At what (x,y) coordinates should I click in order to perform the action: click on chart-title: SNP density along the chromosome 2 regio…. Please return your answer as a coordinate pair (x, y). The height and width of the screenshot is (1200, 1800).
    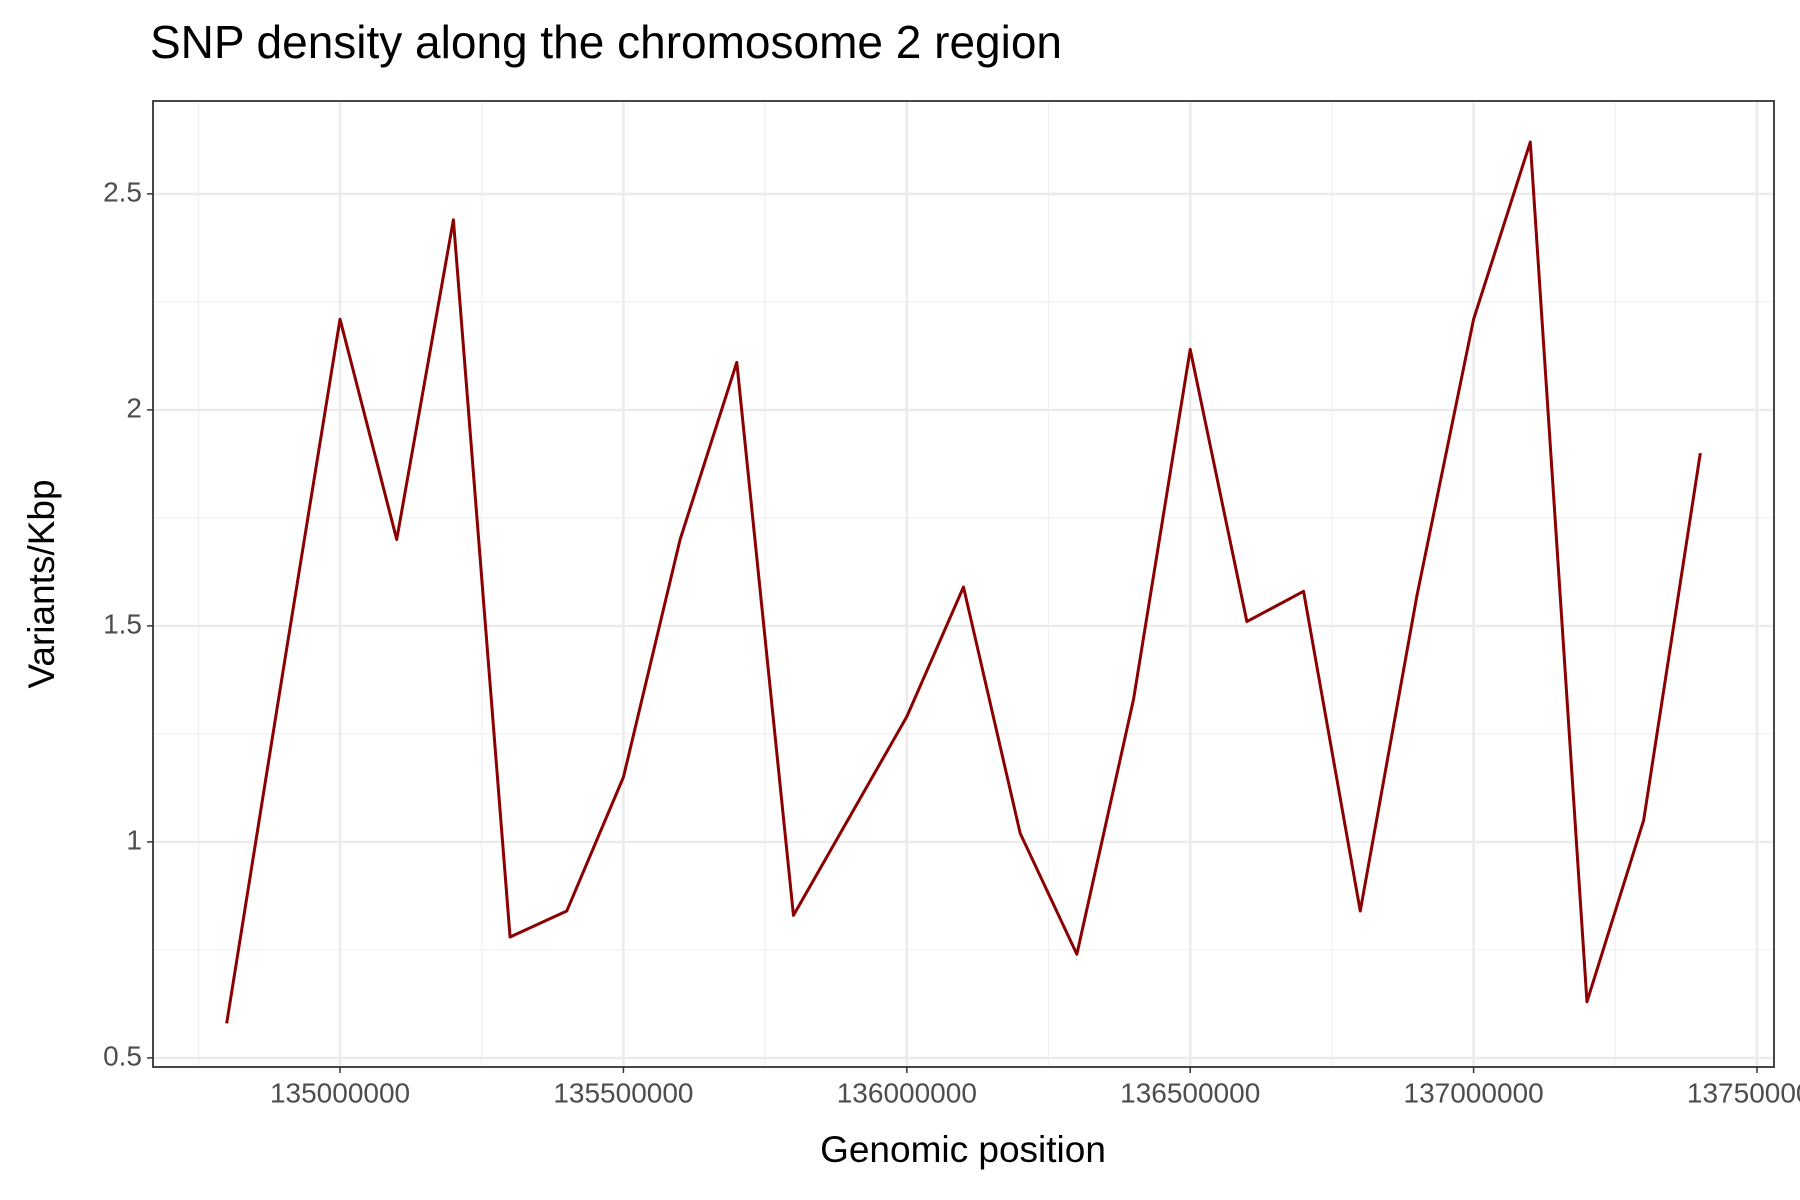
    Looking at the image, I should click on (606, 42).